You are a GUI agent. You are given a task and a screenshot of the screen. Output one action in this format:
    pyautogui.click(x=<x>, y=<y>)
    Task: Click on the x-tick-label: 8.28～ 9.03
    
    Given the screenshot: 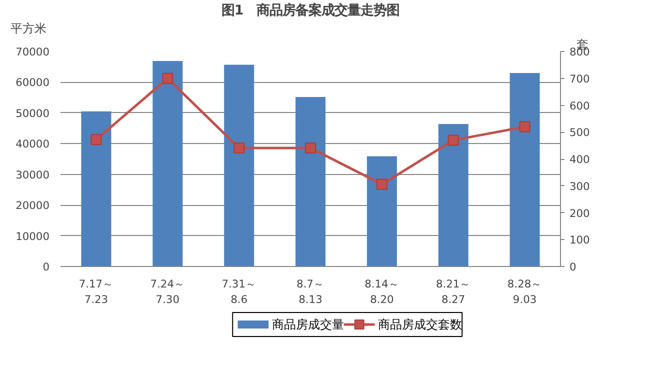 What is the action you would take?
    pyautogui.click(x=524, y=292)
    